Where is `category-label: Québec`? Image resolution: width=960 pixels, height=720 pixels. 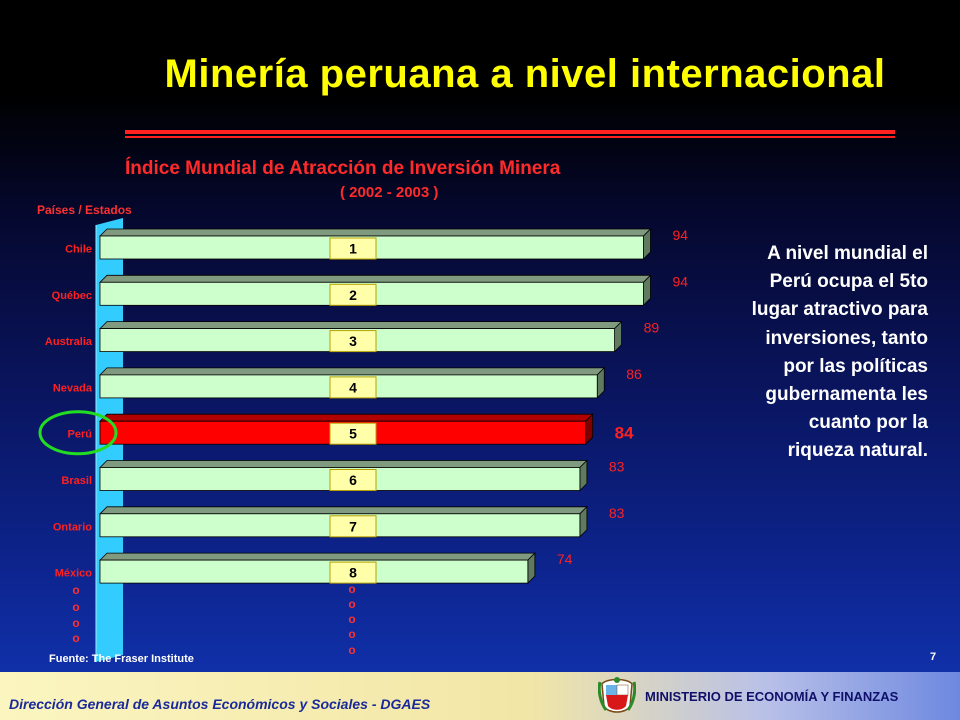
category-label: Québec is located at coordinates (72, 296).